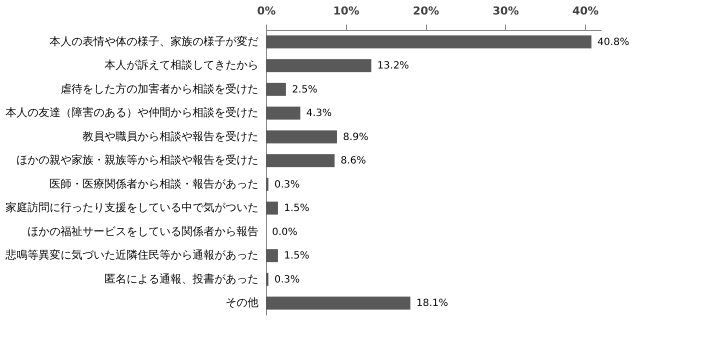 This screenshot has width=722, height=343. I want to click on y-tick-label: 家庭訪問に行ったり支援をしている中で気がついた, so click(132, 207).